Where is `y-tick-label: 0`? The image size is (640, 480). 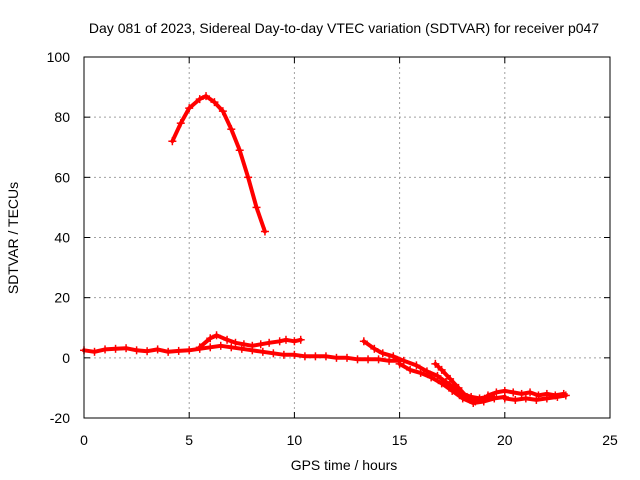 y-tick-label: 0 is located at coordinates (66, 358).